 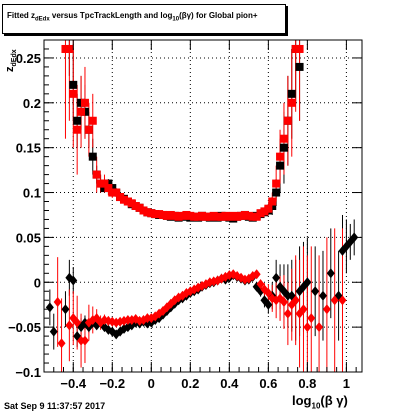 What do you see at coordinates (28, 58) in the screenshot?
I see `y-tick-label: 0.25` at bounding box center [28, 58].